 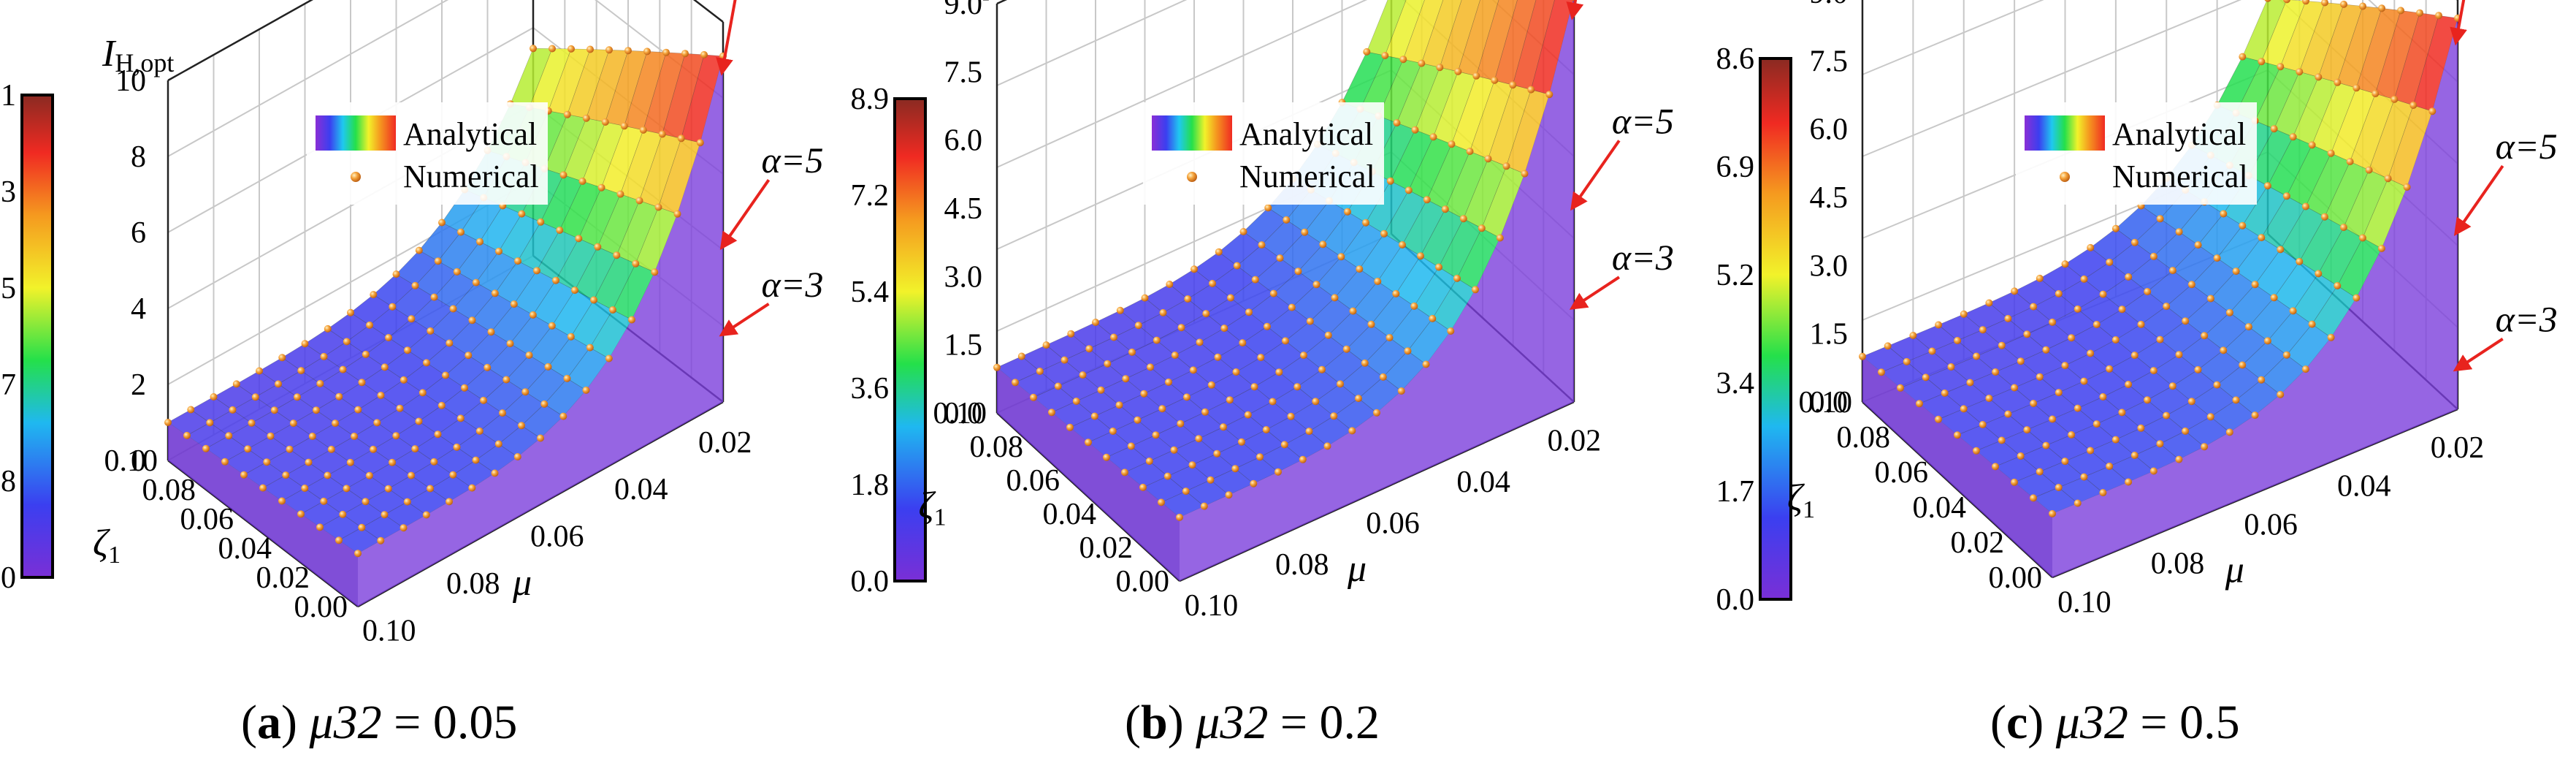 What do you see at coordinates (1809, 509) in the screenshot?
I see `zeta-axis-title-sub: 1` at bounding box center [1809, 509].